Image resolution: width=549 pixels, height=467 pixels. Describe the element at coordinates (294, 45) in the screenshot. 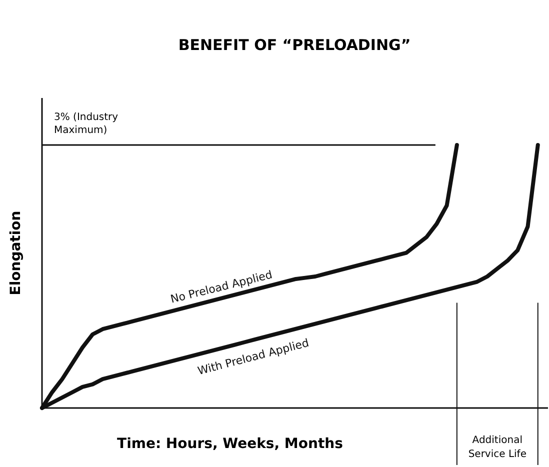

I see `chart-title: BENEFIT OF “PRELOADING”` at that location.